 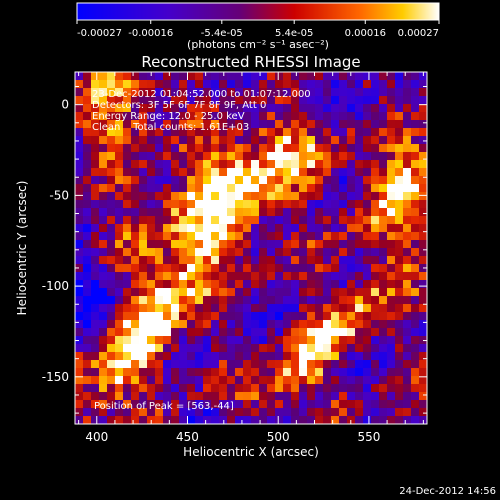 I want to click on colorbar, so click(x=258, y=11).